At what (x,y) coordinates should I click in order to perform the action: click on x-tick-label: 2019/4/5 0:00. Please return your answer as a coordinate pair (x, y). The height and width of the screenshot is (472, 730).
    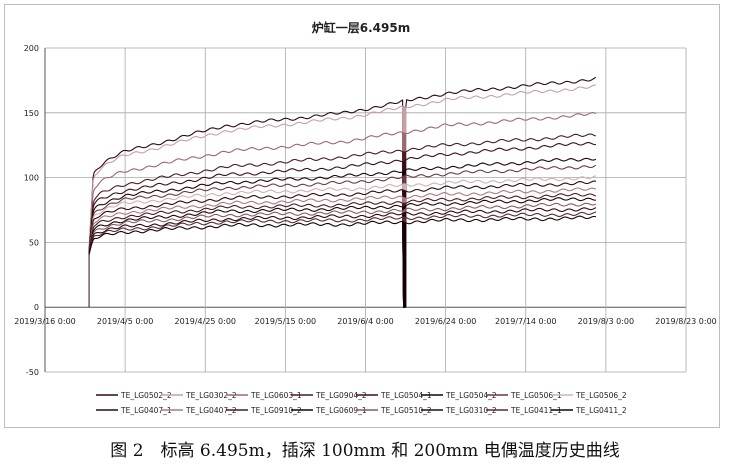
    Looking at the image, I should click on (125, 321).